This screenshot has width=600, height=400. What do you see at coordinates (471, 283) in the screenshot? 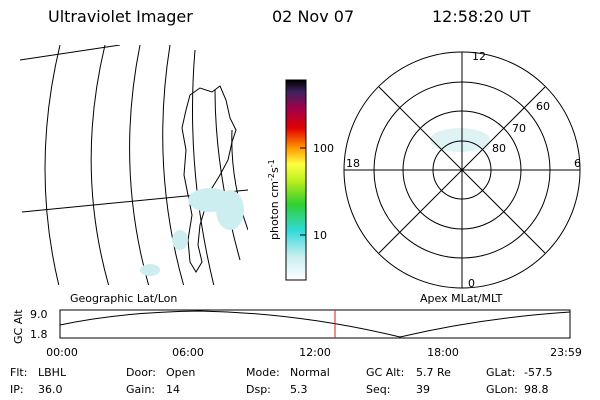
I see `mlt-label: 0` at bounding box center [471, 283].